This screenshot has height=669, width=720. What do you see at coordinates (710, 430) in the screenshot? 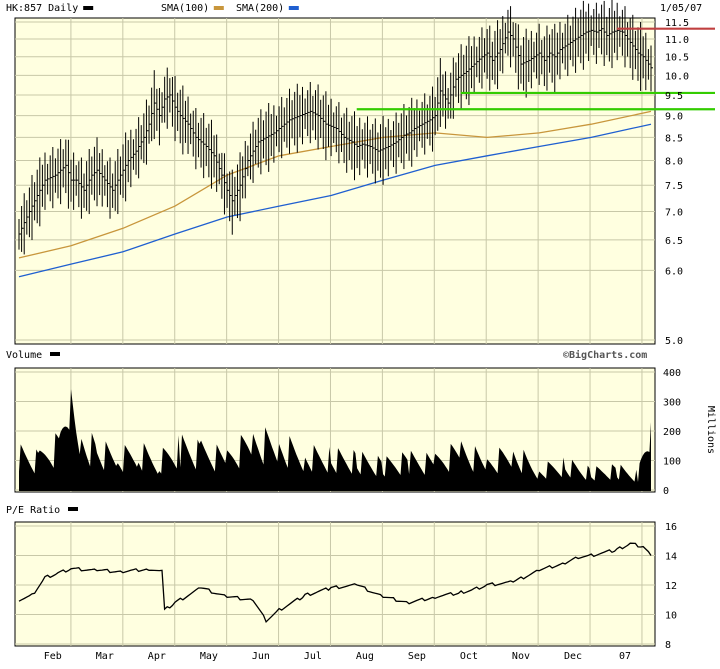
I see `volume-ylabel: Millions` at bounding box center [710, 430].